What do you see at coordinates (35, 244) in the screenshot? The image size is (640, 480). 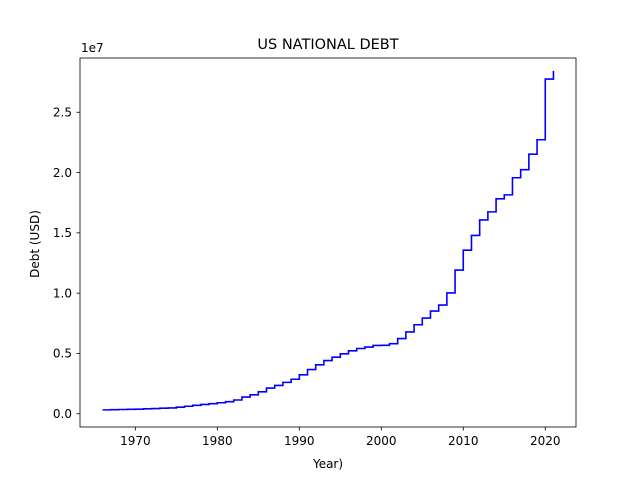 I see `y-axis-label: Debt (USD)` at bounding box center [35, 244].